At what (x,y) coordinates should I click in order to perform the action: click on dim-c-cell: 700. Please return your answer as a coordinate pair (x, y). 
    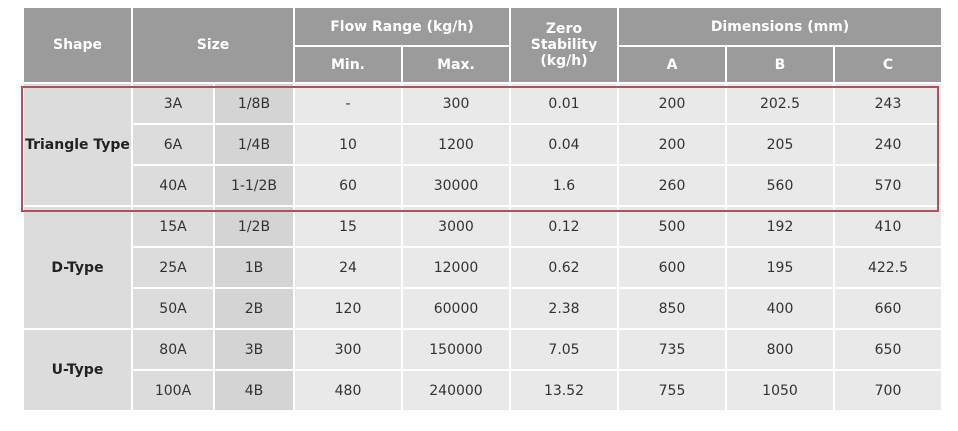
    Looking at the image, I should click on (888, 390).